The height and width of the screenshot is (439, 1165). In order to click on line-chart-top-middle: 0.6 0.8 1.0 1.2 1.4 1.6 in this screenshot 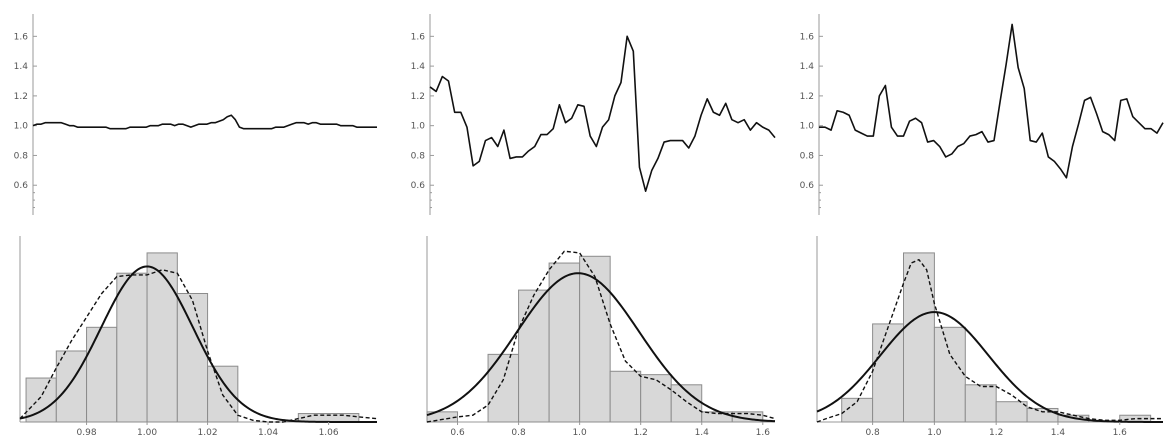, I will do `click(593, 114)`.